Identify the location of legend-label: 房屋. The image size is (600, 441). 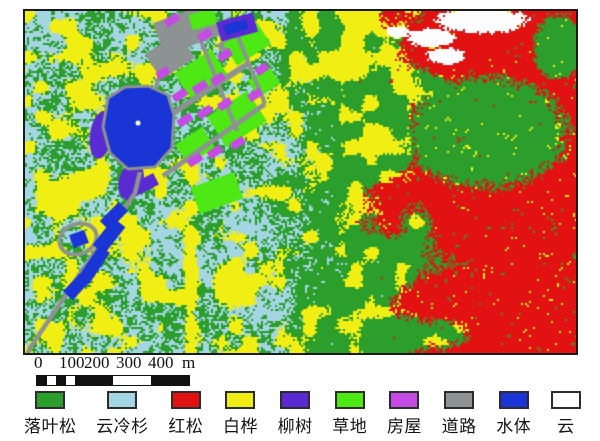
(404, 426).